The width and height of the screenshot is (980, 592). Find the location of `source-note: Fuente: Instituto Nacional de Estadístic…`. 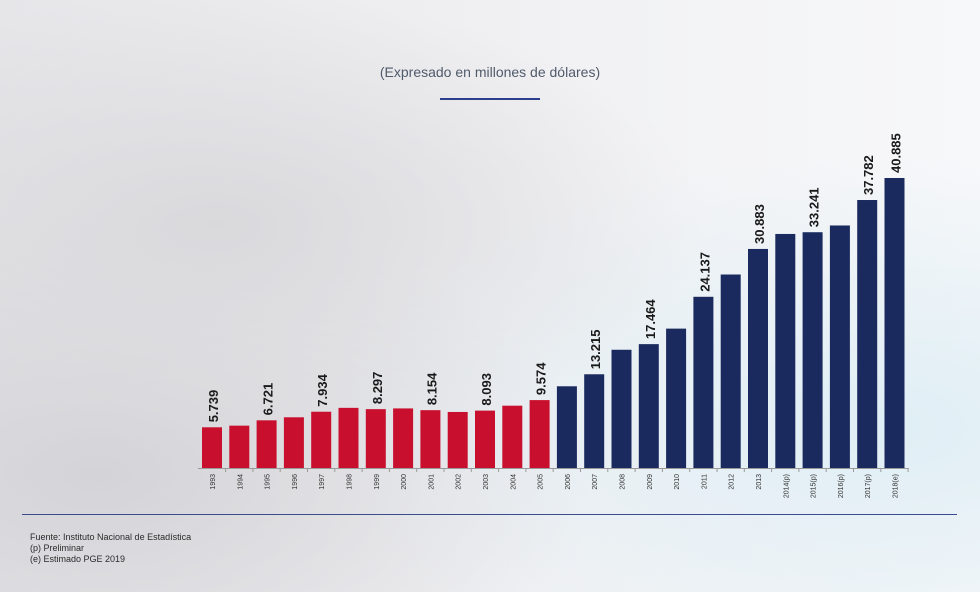

source-note: Fuente: Instituto Nacional de Estadístic… is located at coordinates (111, 537).